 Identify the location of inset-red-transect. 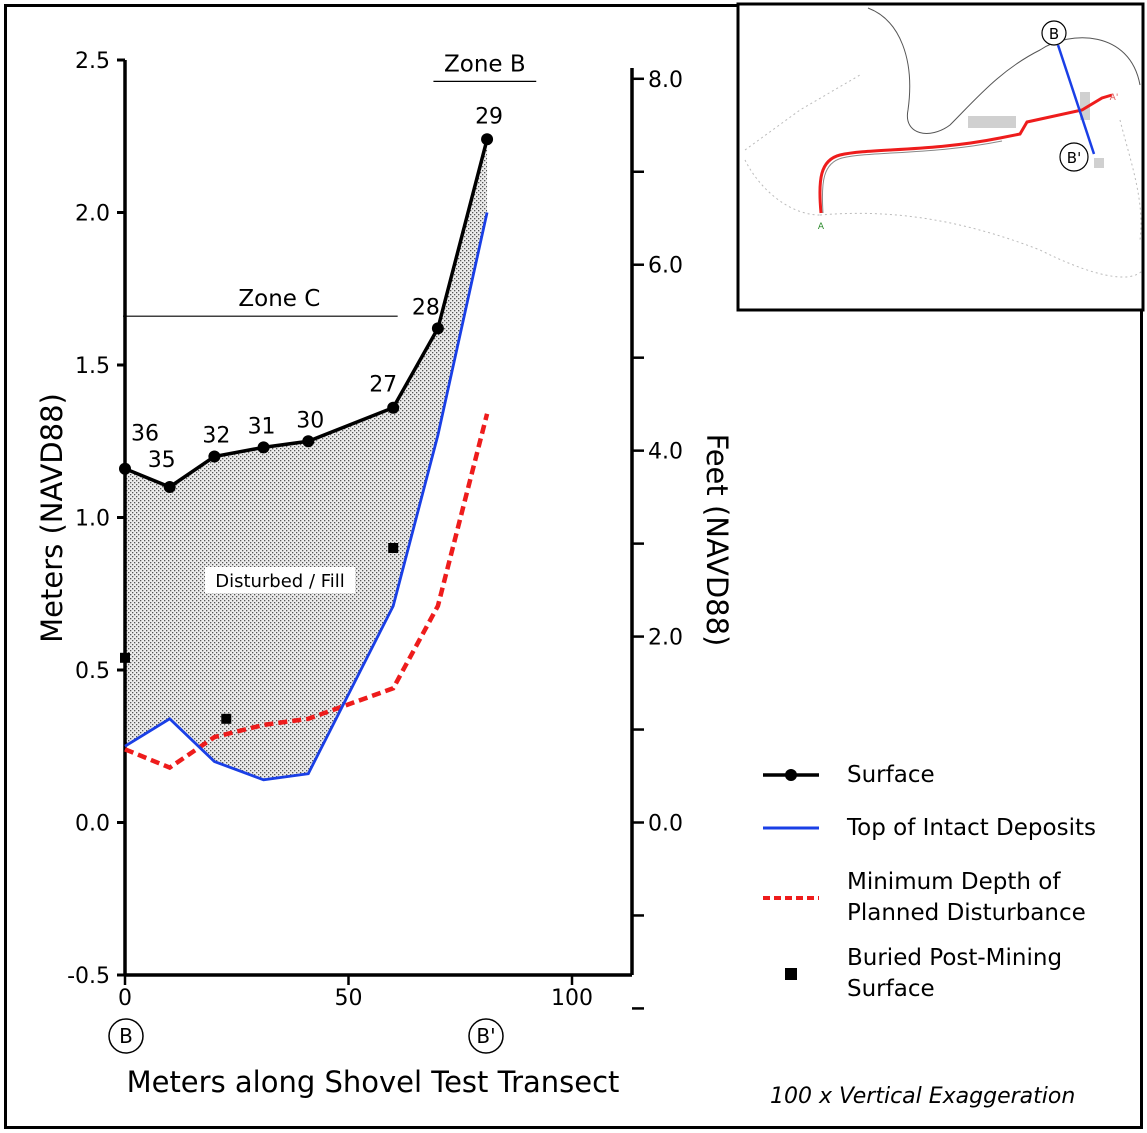
(965, 153).